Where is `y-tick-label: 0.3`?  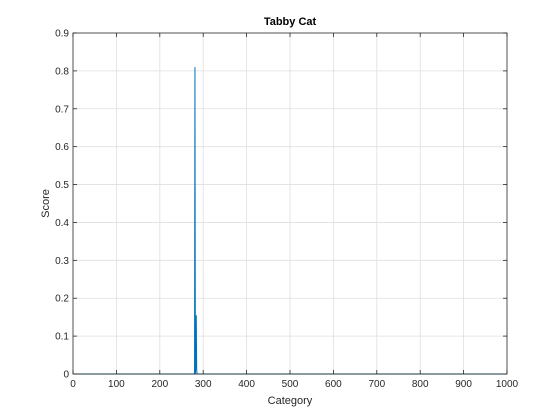
y-tick-label: 0.3 is located at coordinates (62, 261).